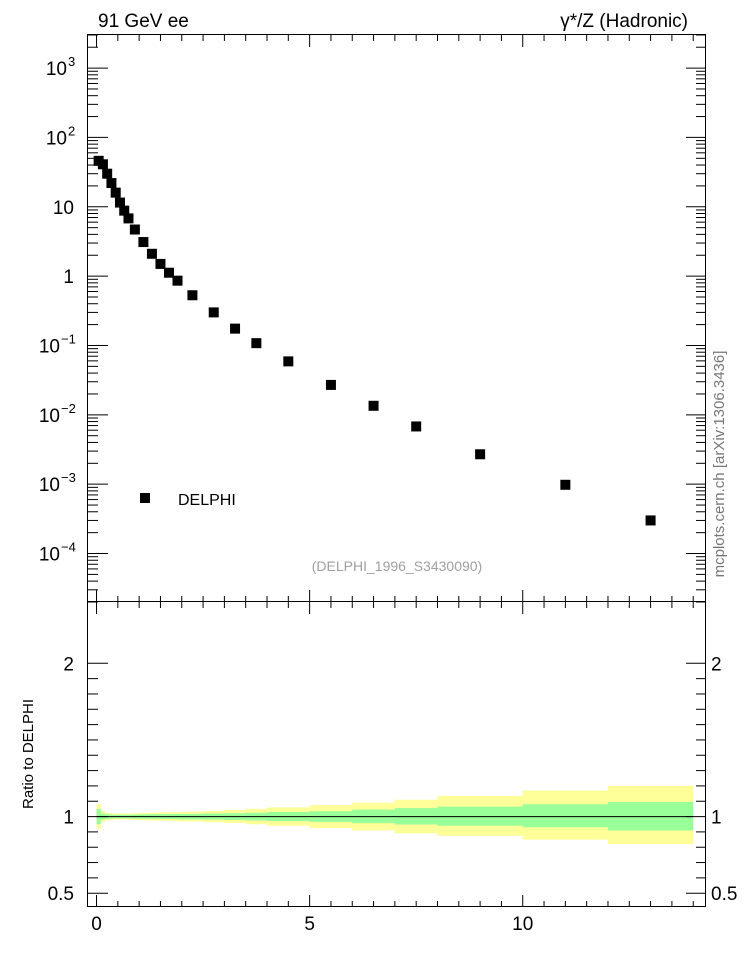 The image size is (746, 972). Describe the element at coordinates (68, 547) in the screenshot. I see `y-tick-exponent: −4` at that location.